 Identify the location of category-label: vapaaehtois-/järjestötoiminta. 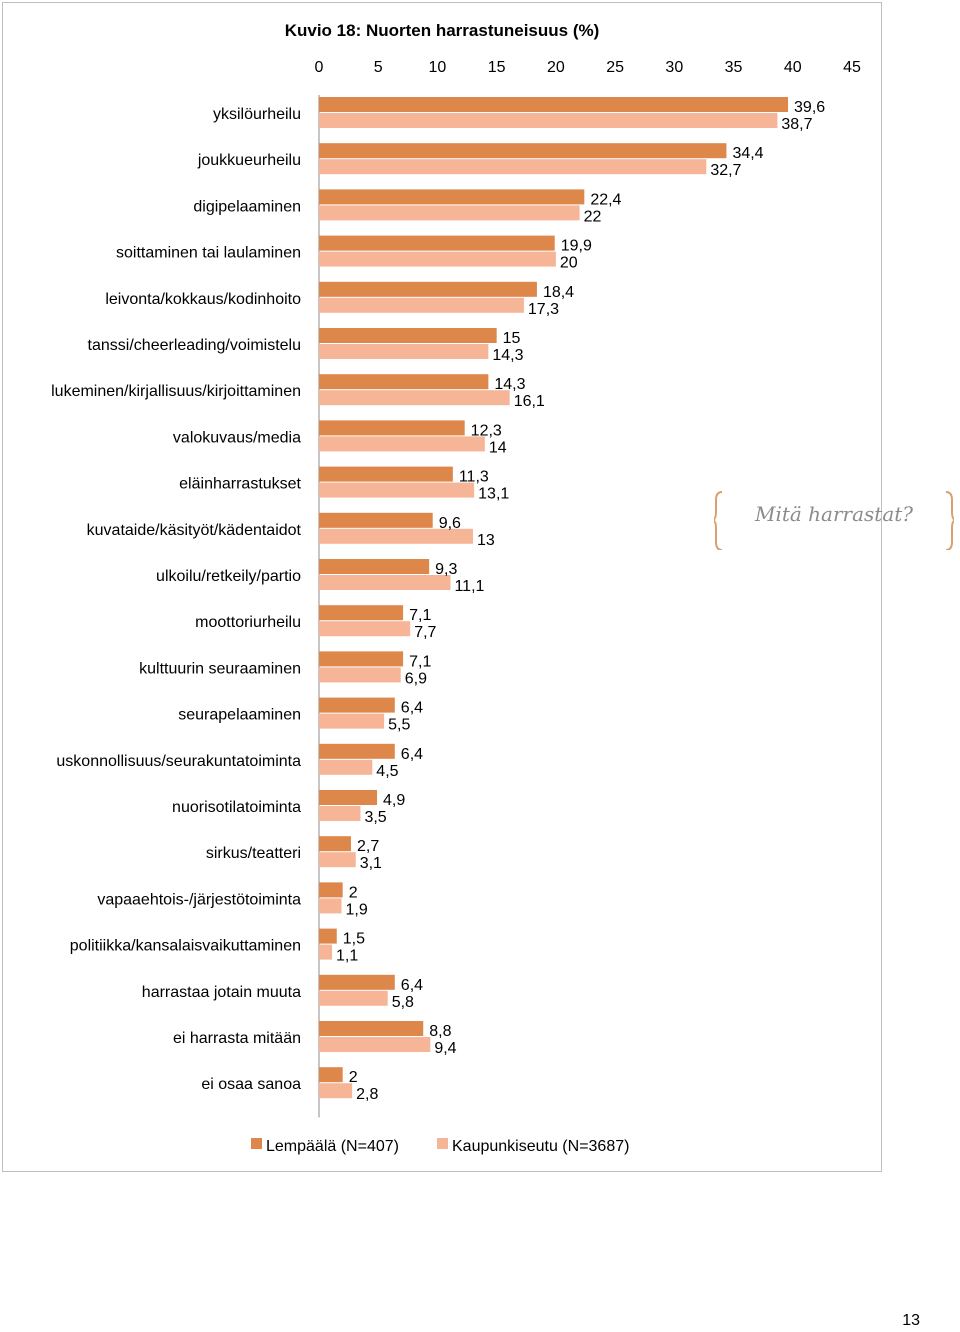
(199, 899).